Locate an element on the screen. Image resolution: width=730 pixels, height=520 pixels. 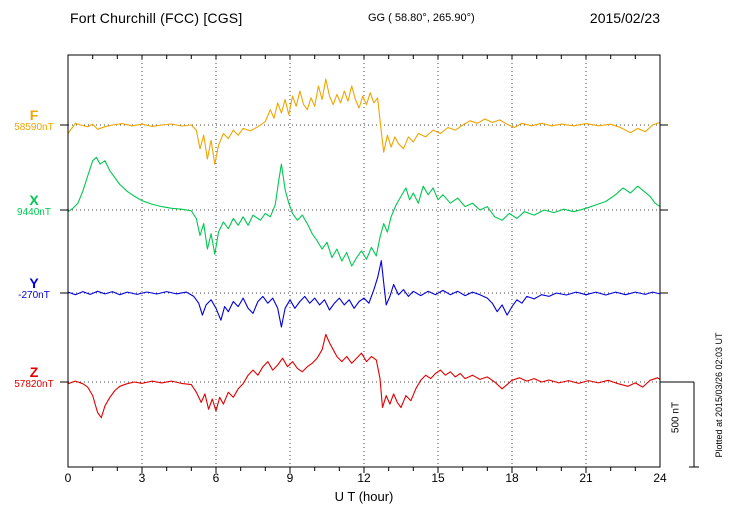
trace-label-Y: Y -270nT is located at coordinates (34, 288).